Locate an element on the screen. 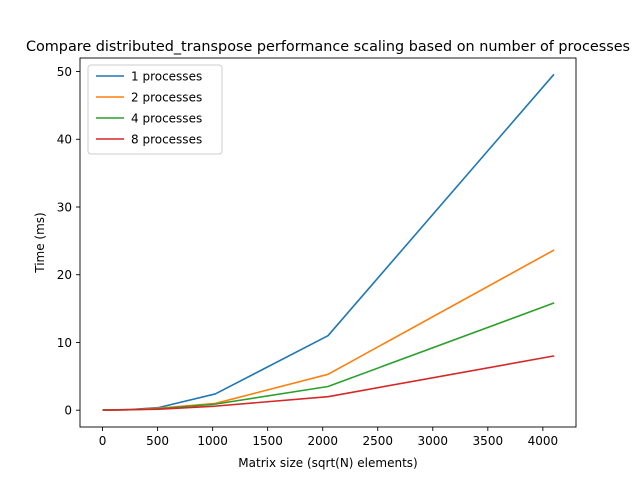  x-tick-label: 4000 is located at coordinates (543, 441).